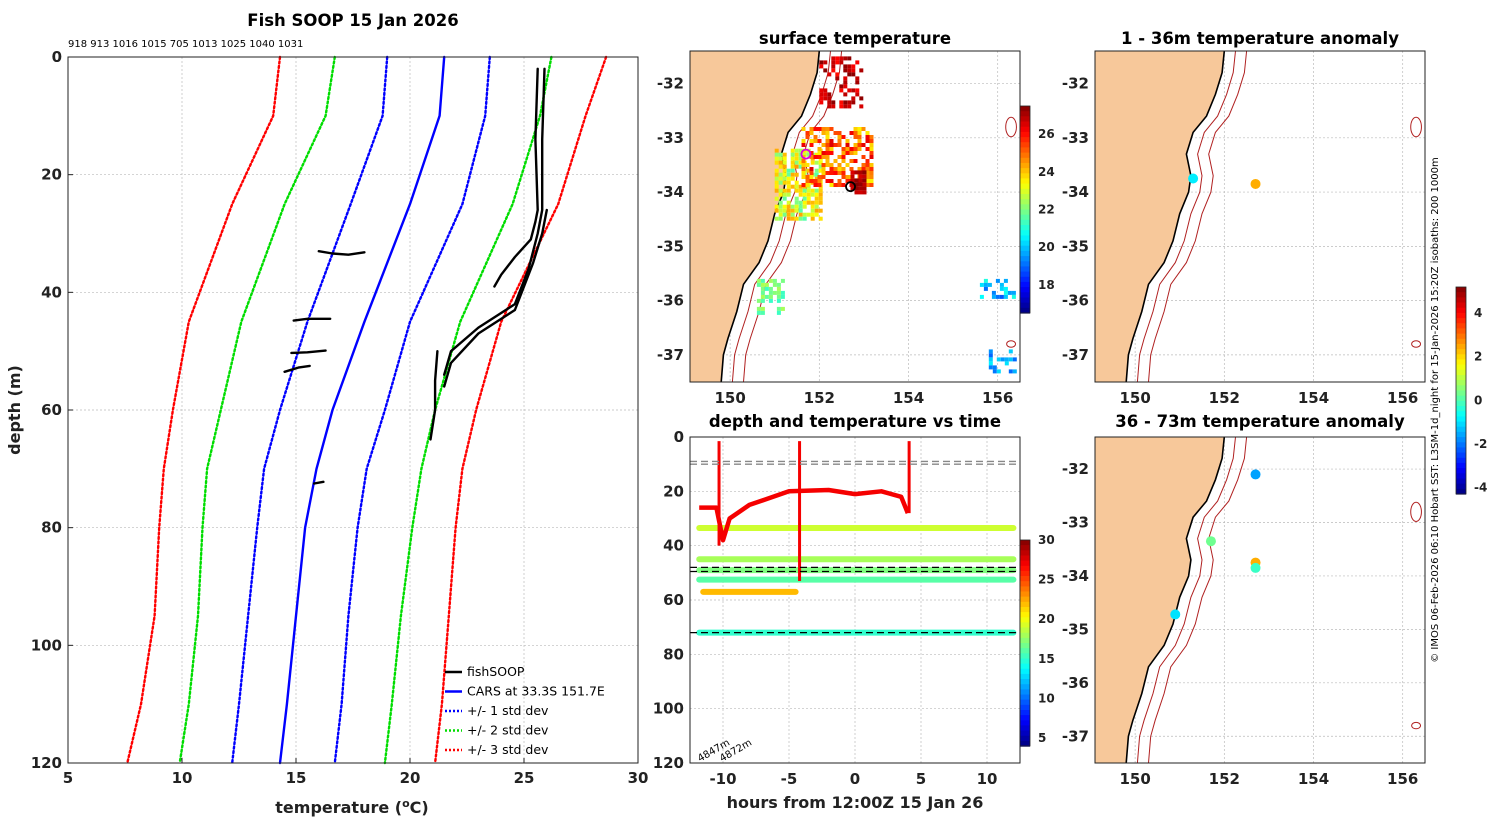  I want to click on surface-colorbar-label: 18, so click(1046, 285).